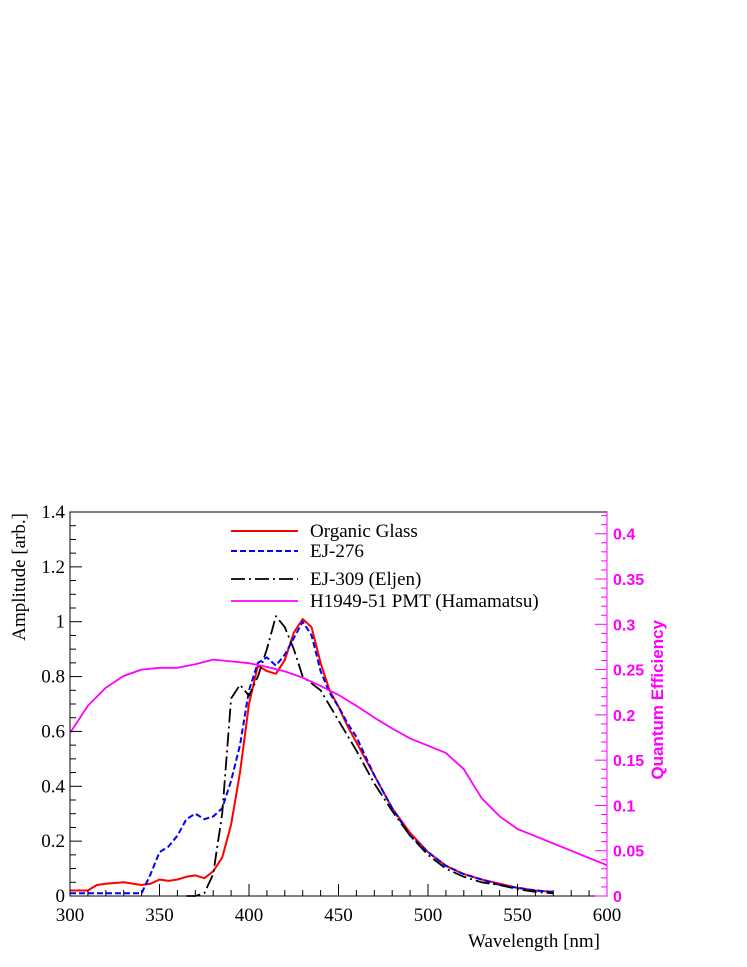 The width and height of the screenshot is (747, 967). Describe the element at coordinates (657, 699) in the screenshot. I see `right-axis-label: Quantum Efficiency` at that location.